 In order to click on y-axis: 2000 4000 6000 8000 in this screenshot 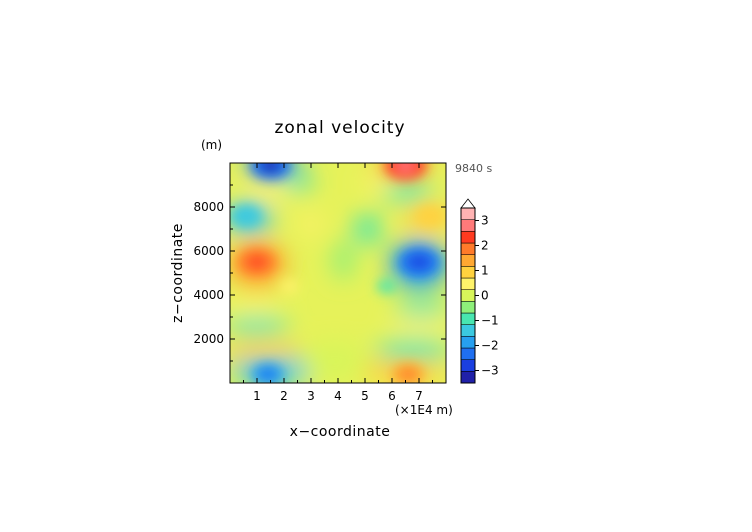, I will do `click(319, 273)`.